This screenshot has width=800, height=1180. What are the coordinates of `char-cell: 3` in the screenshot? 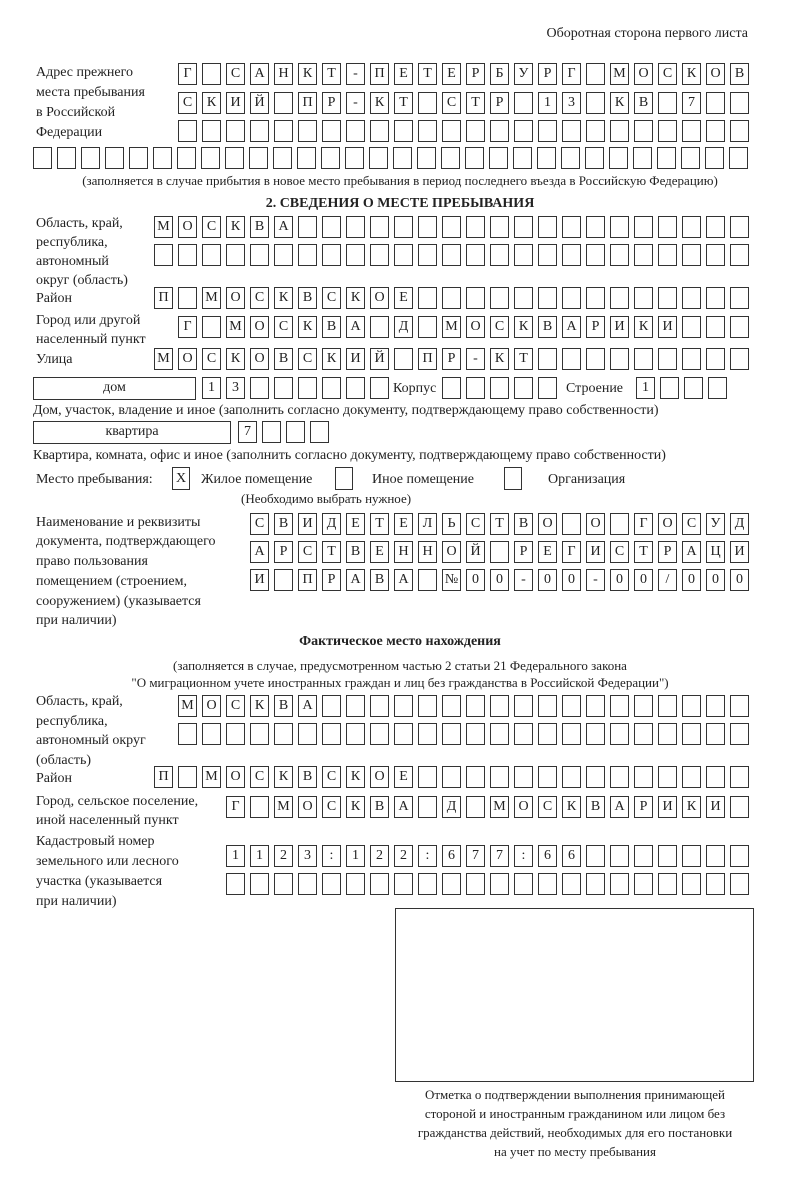 It's located at (571, 103).